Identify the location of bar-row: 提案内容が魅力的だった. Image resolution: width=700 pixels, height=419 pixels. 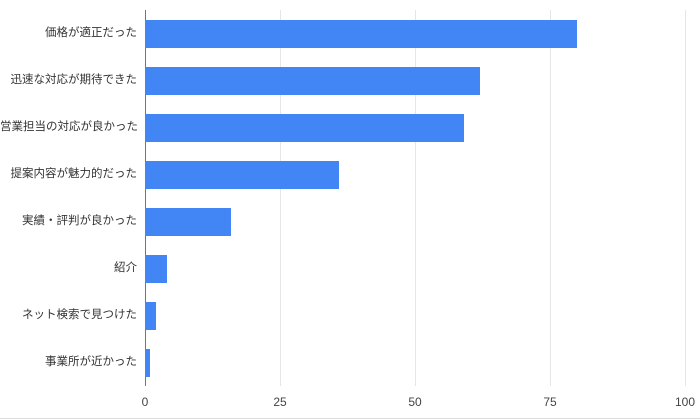
(342, 174).